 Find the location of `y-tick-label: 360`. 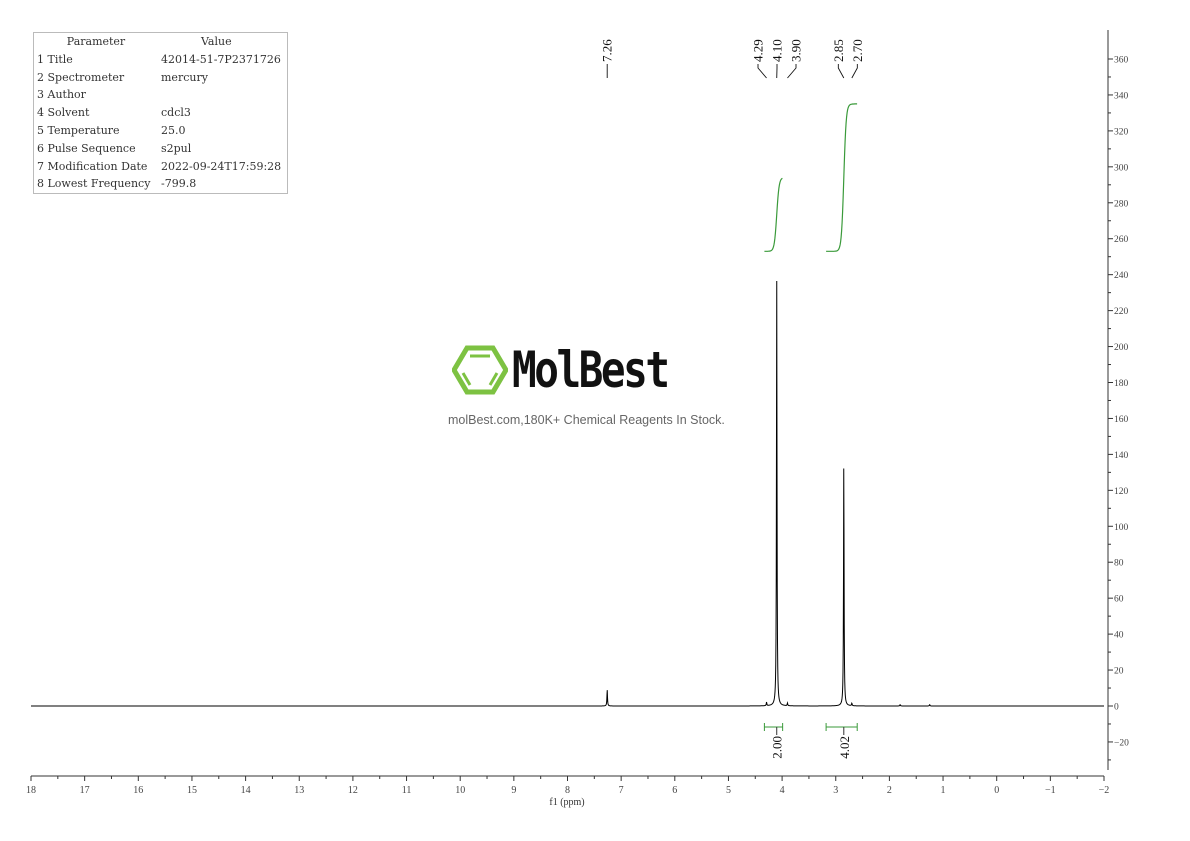

y-tick-label: 360 is located at coordinates (1121, 61).